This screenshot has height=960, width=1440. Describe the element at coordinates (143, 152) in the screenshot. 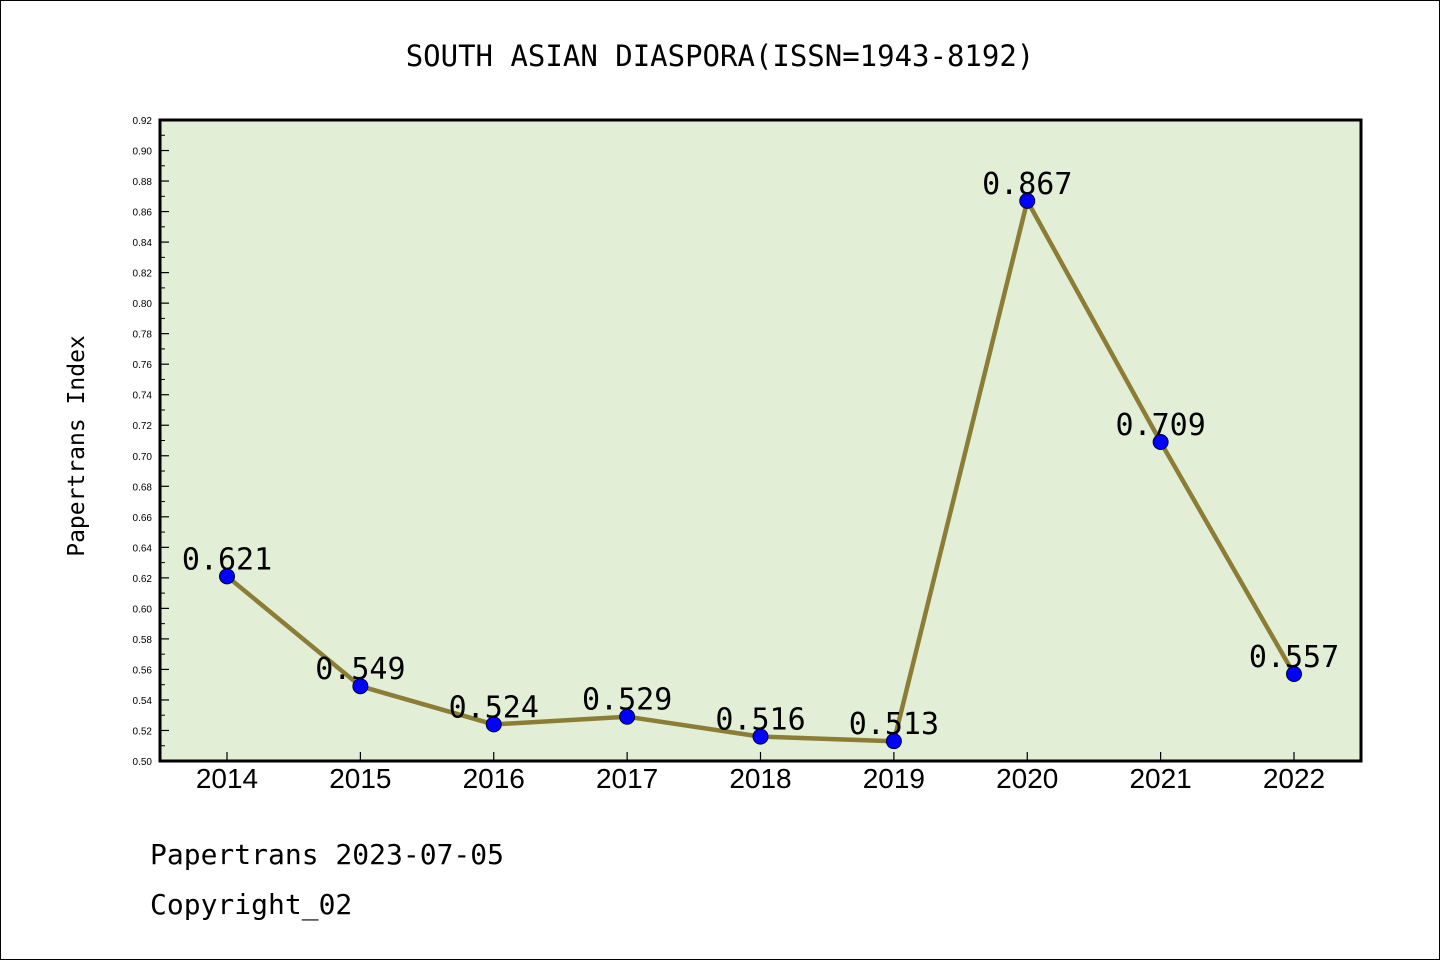

I see `y-tick-label: 0.90` at that location.